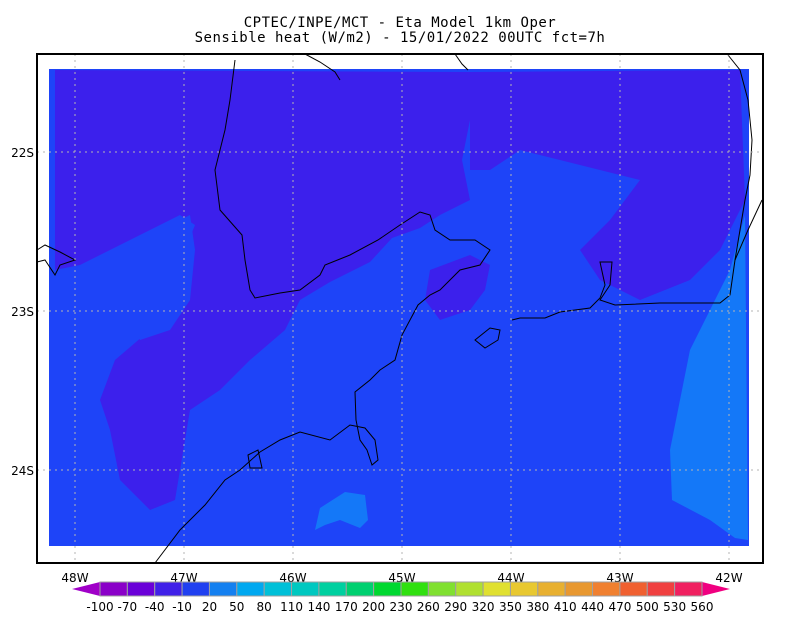  What do you see at coordinates (255, 459) in the screenshot?
I see `island-santo-amaro` at bounding box center [255, 459].